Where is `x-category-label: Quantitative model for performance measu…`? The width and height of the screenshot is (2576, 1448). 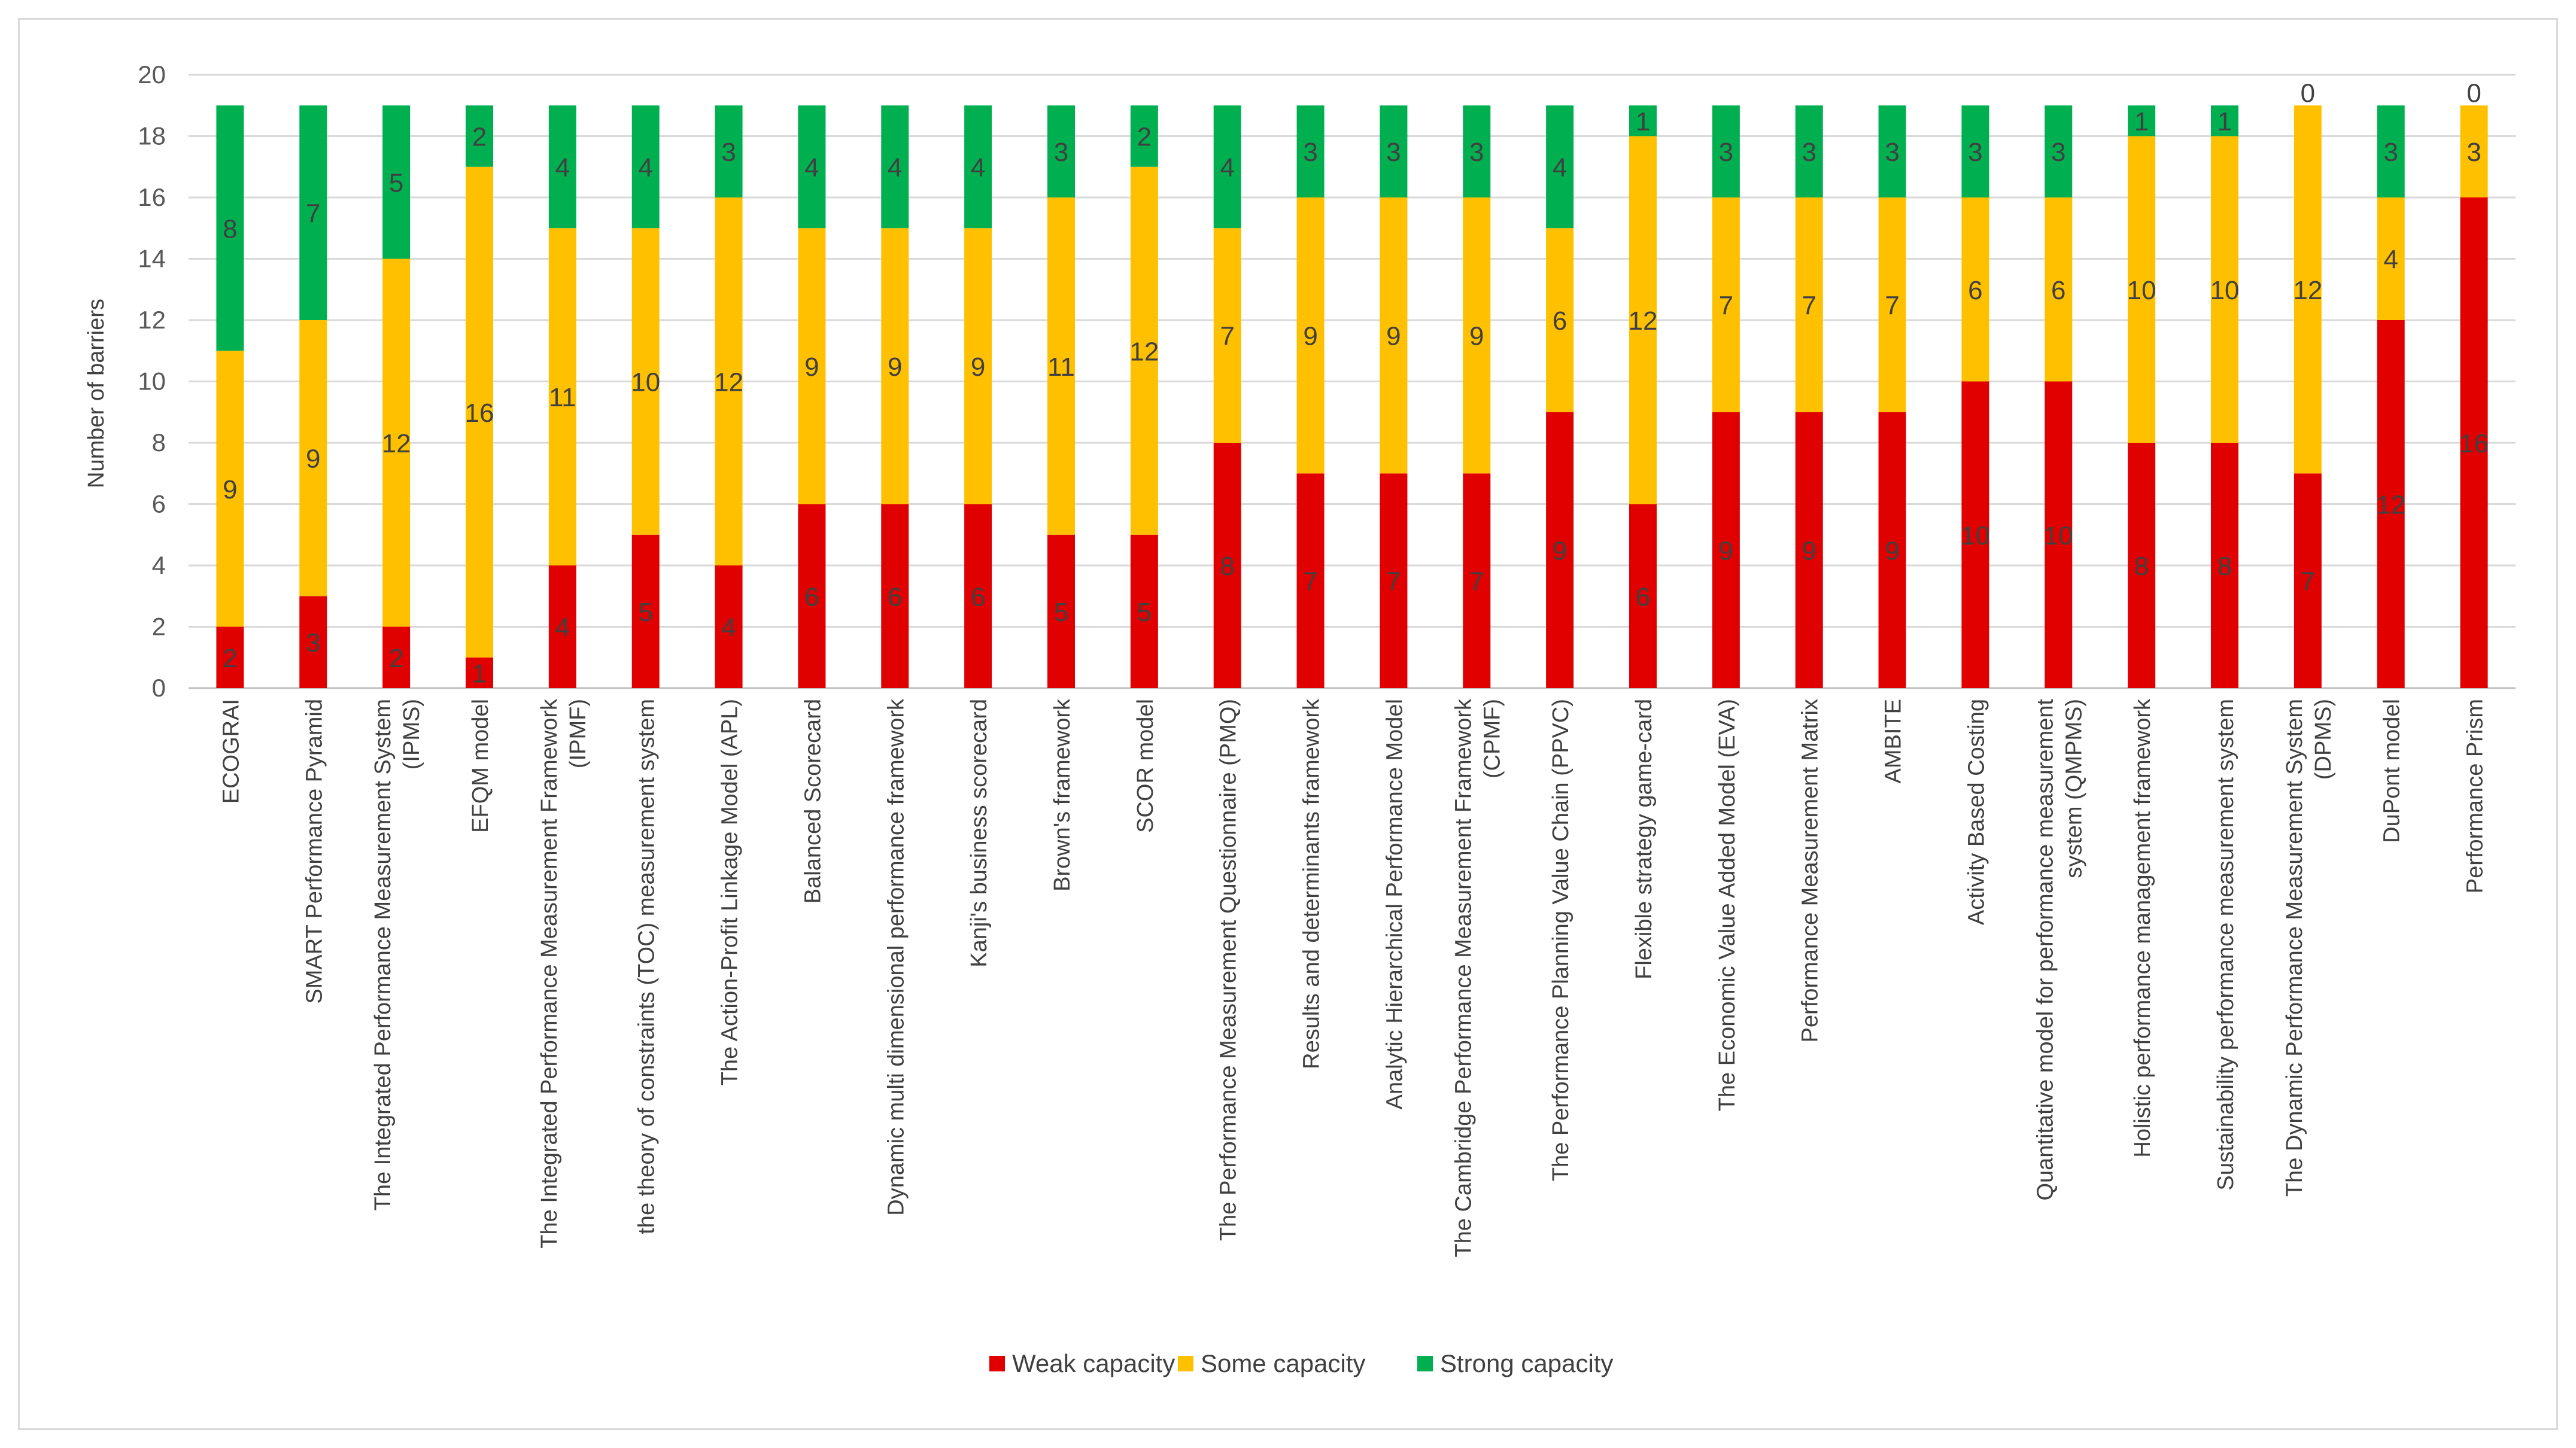 x-category-label: Quantitative model for performance measu… is located at coordinates (2059, 950).